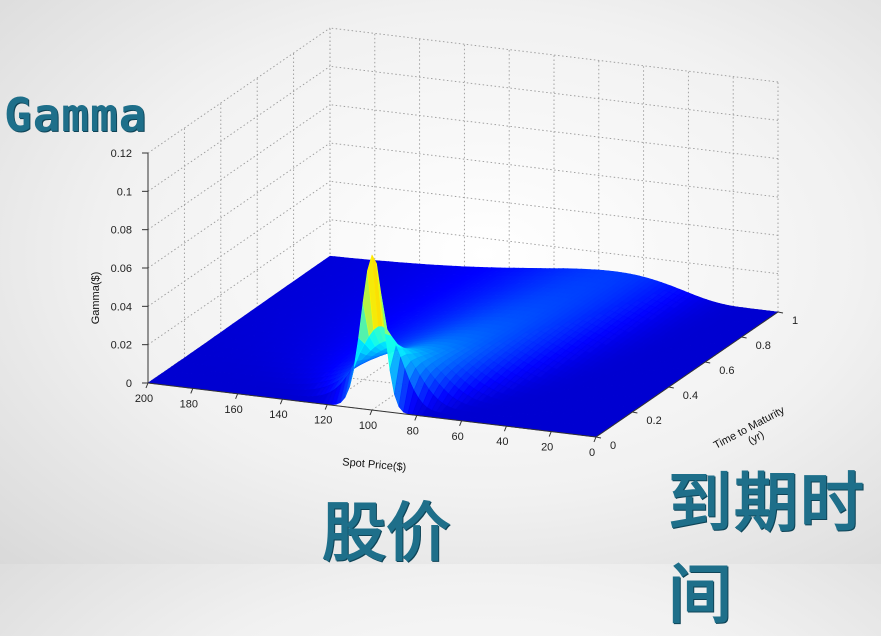 This screenshot has width=881, height=636. What do you see at coordinates (413, 431) in the screenshot?
I see `x-tick-label: 80` at bounding box center [413, 431].